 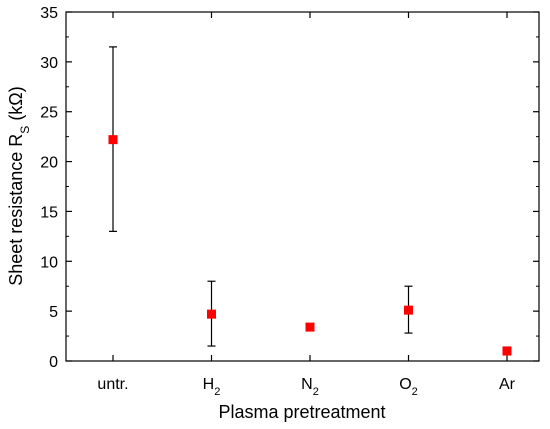 I want to click on x-tick-label: O2, so click(x=408, y=387).